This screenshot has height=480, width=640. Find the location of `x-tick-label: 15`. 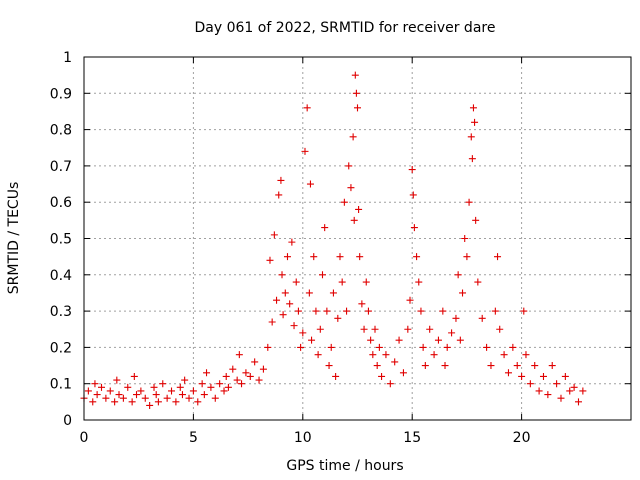

x-tick-label: 15 is located at coordinates (412, 438).